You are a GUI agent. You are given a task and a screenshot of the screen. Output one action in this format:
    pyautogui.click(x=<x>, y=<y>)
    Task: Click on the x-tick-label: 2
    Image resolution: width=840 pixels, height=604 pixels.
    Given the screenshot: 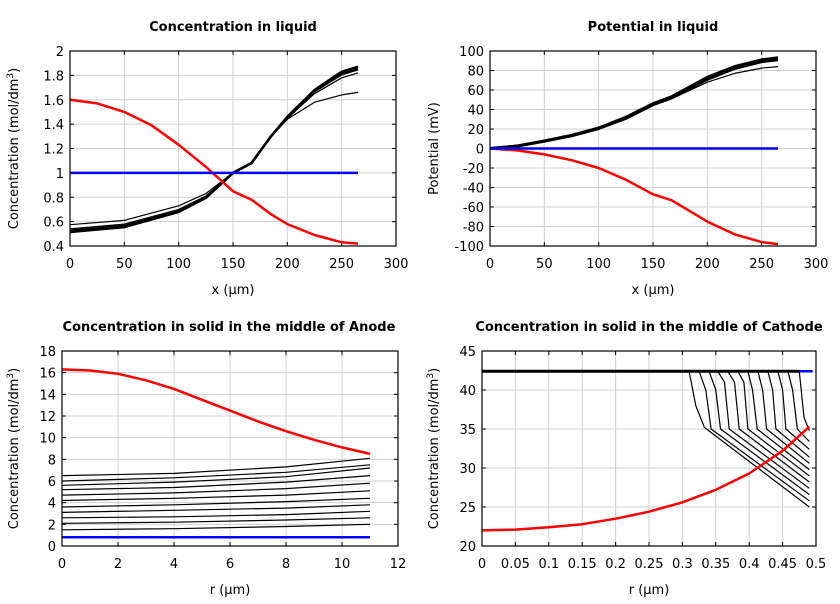 What is the action you would take?
    pyautogui.click(x=118, y=564)
    